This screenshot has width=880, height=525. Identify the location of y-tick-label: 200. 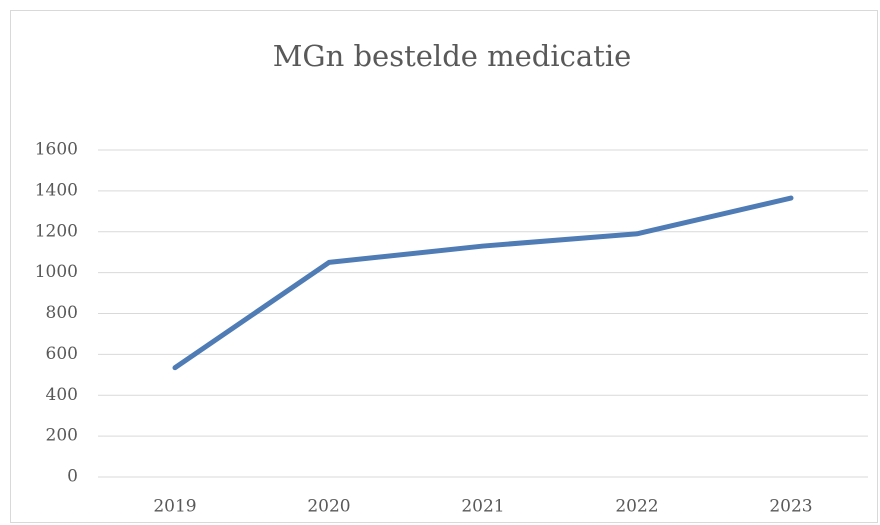
(62, 436).